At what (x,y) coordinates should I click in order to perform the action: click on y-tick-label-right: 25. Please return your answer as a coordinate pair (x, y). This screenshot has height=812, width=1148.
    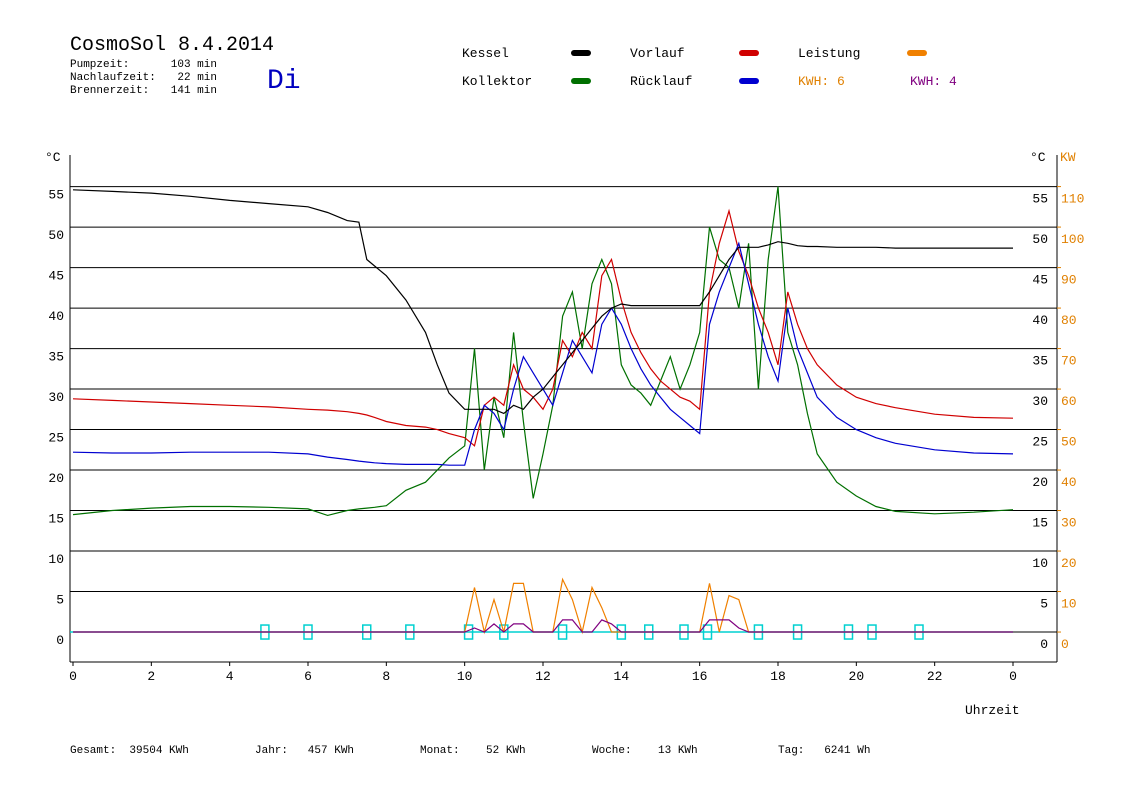
    Looking at the image, I should click on (1040, 442).